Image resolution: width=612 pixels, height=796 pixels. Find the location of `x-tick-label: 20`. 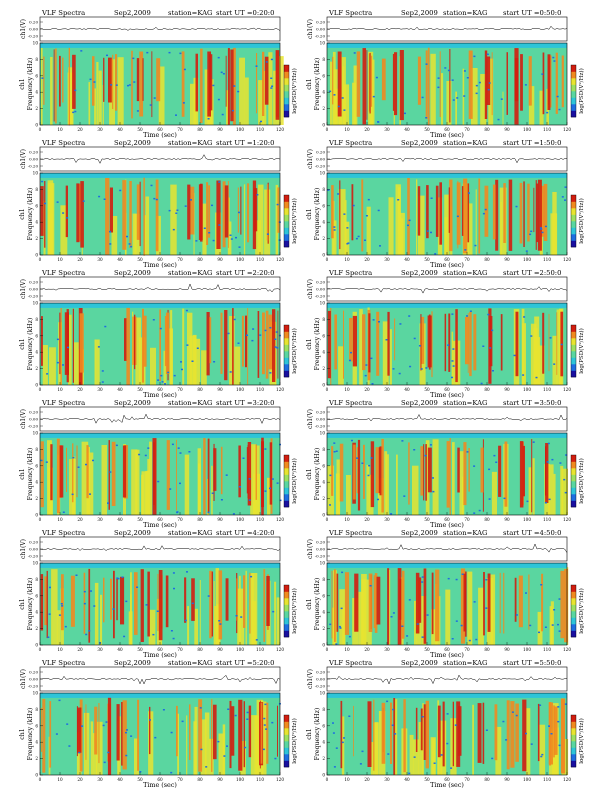

x-tick-label: 20 is located at coordinates (367, 779).